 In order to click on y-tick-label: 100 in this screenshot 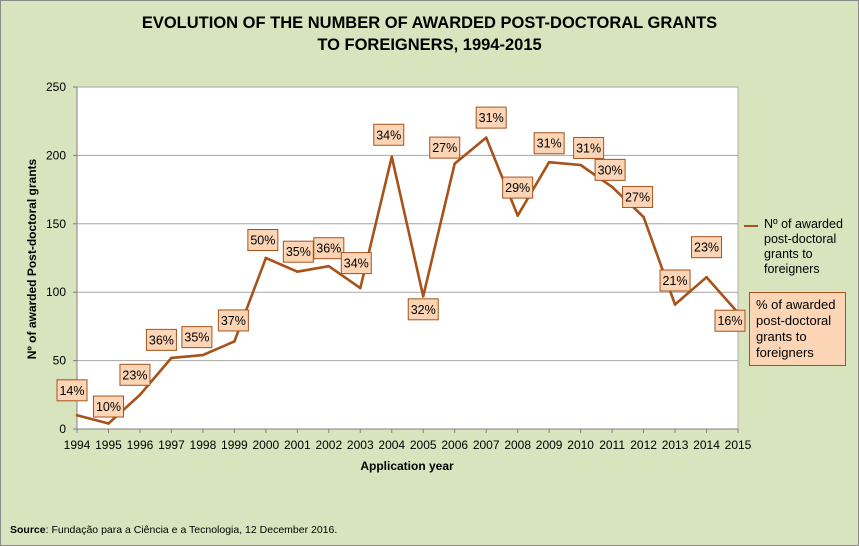, I will do `click(56, 292)`.